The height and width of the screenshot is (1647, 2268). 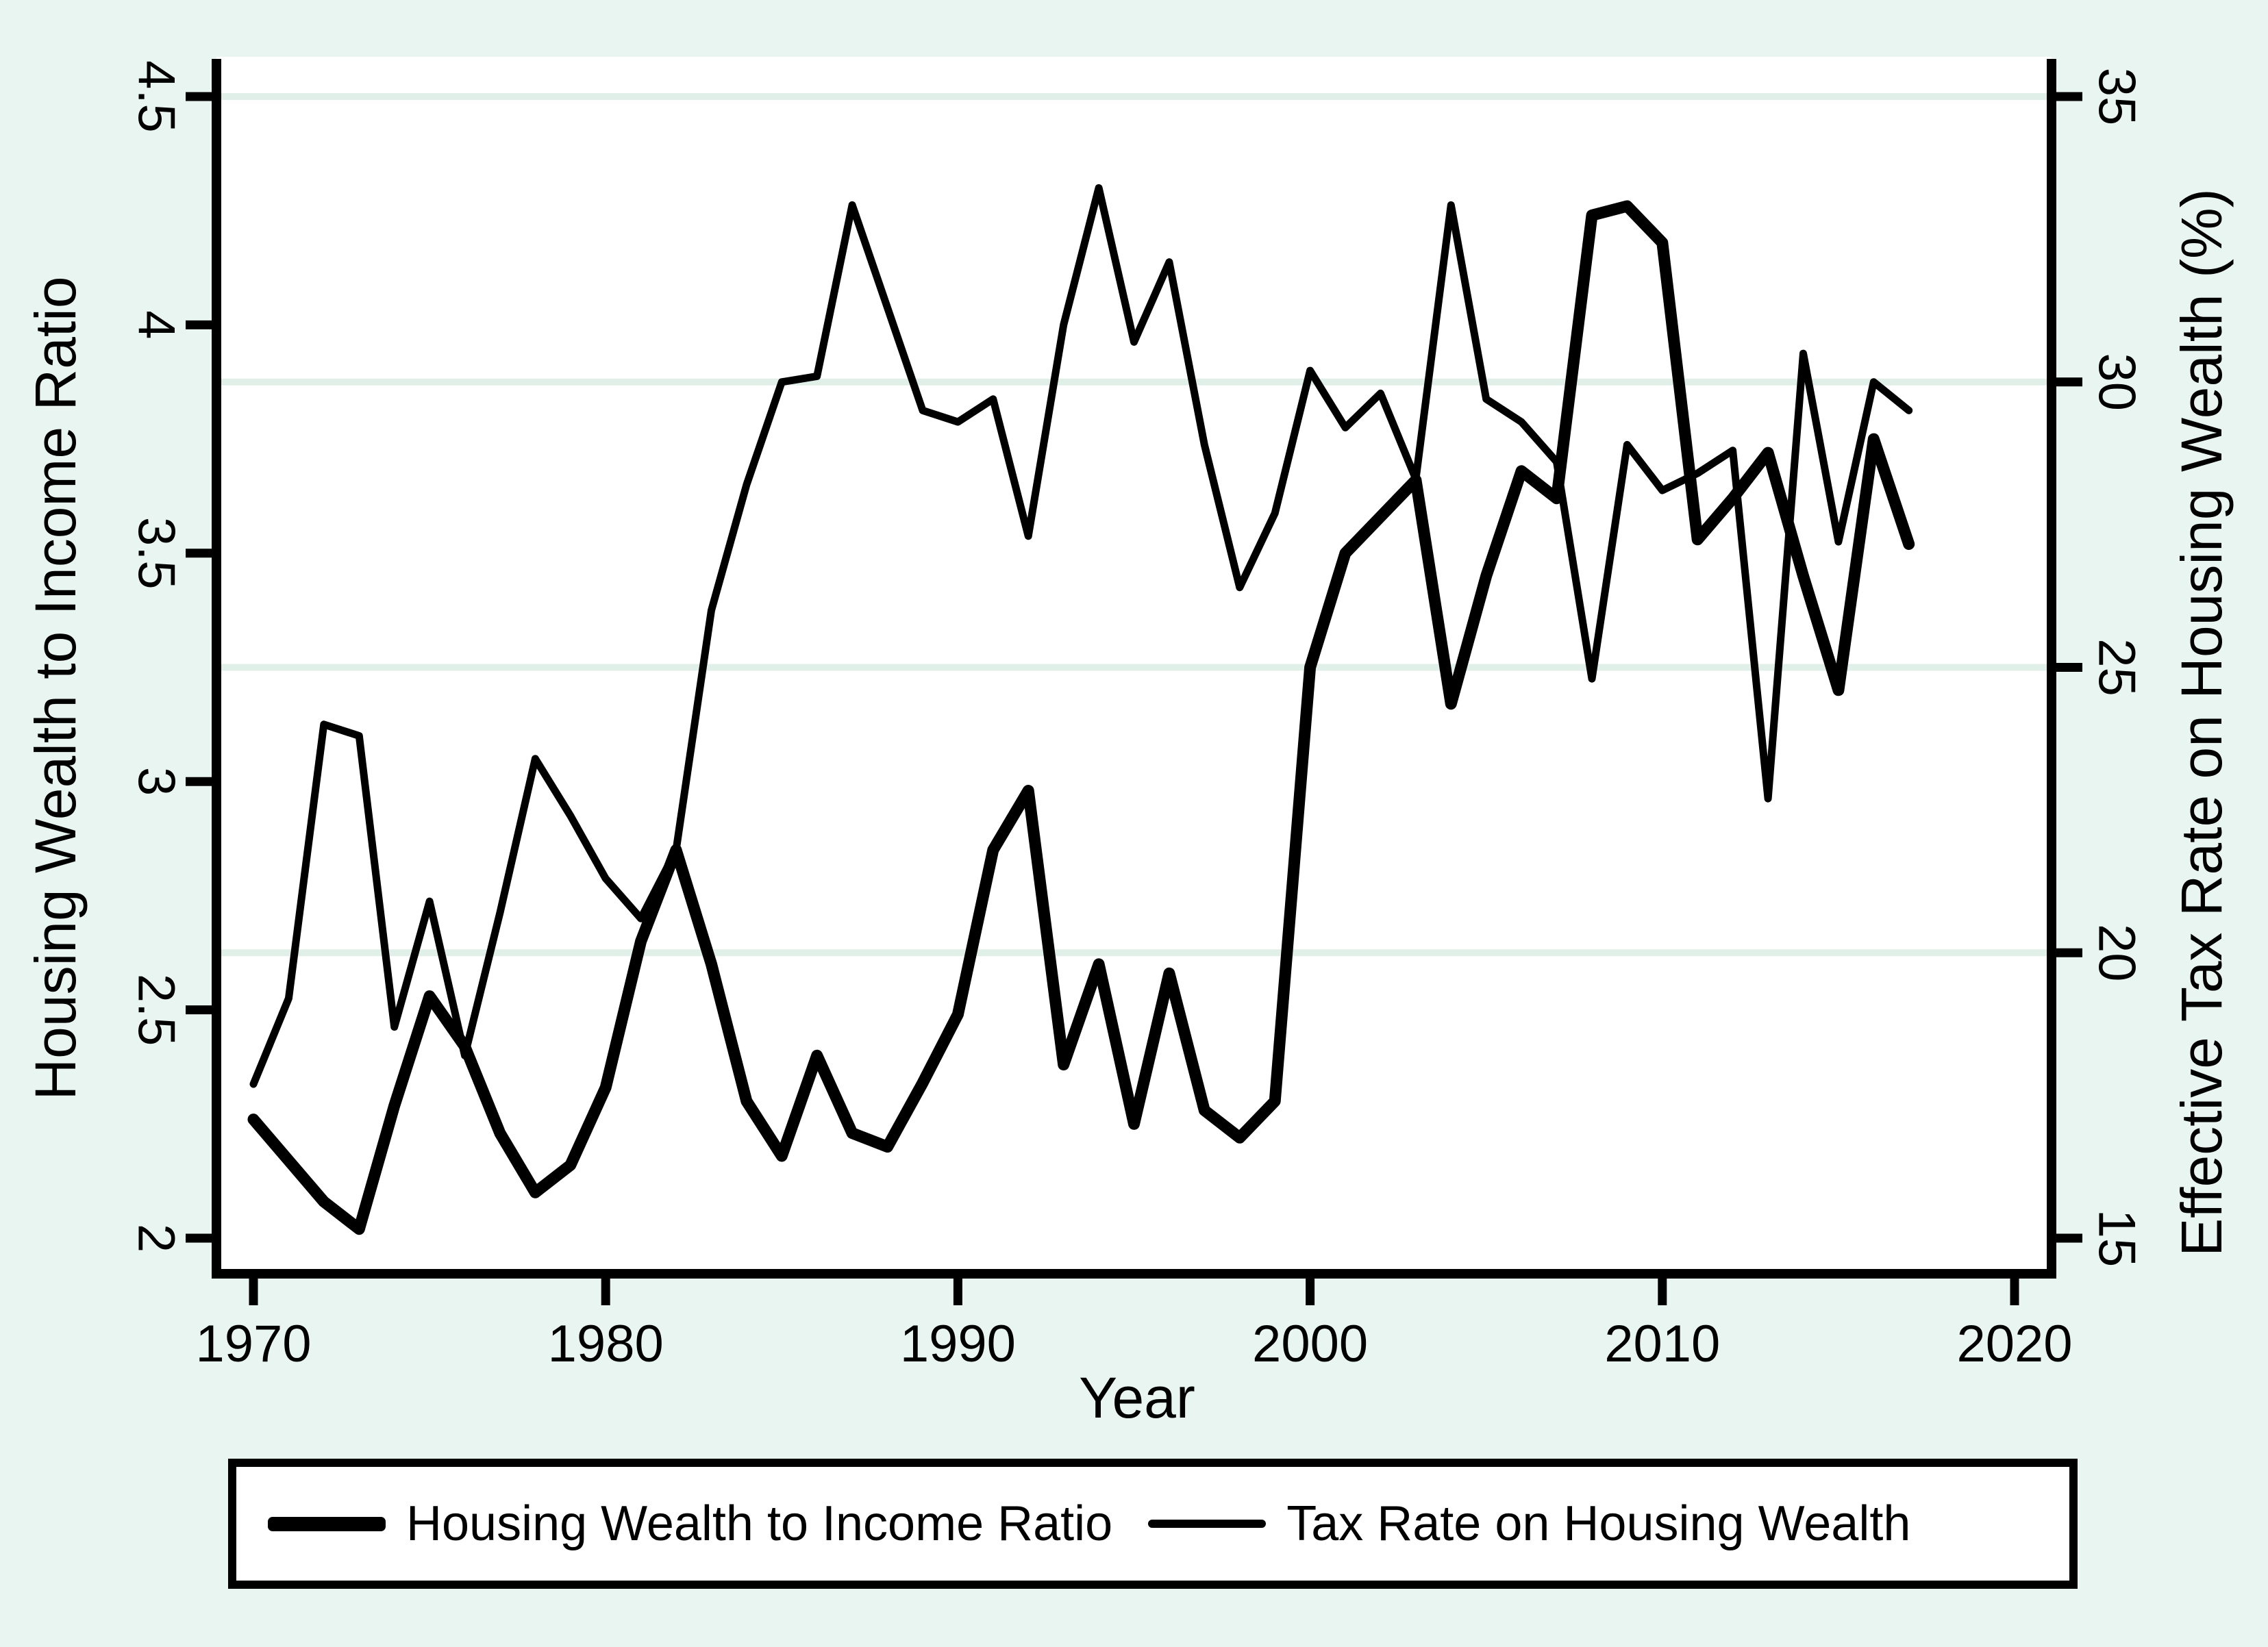 What do you see at coordinates (1310, 1344) in the screenshot?
I see `x-tick-label: 2000` at bounding box center [1310, 1344].